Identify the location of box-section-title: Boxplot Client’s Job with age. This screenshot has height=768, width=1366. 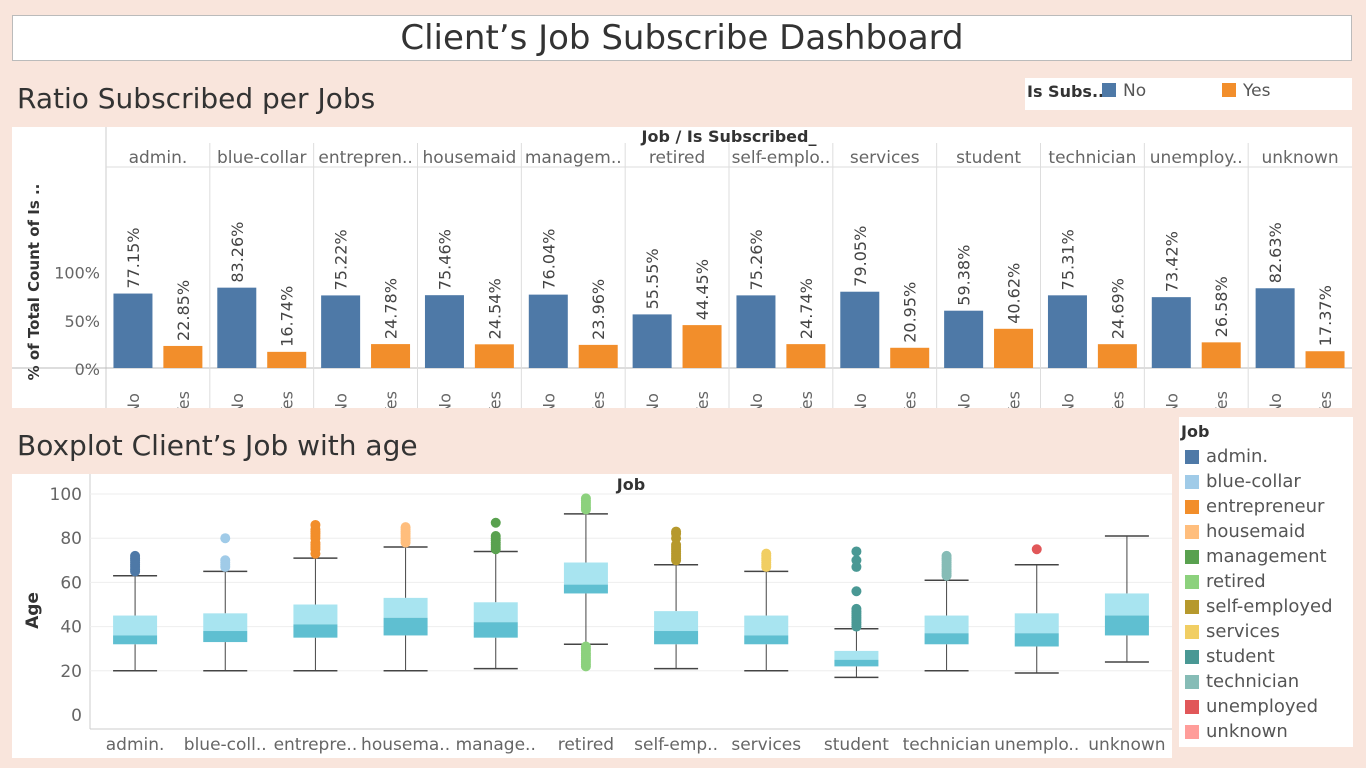
(217, 445).